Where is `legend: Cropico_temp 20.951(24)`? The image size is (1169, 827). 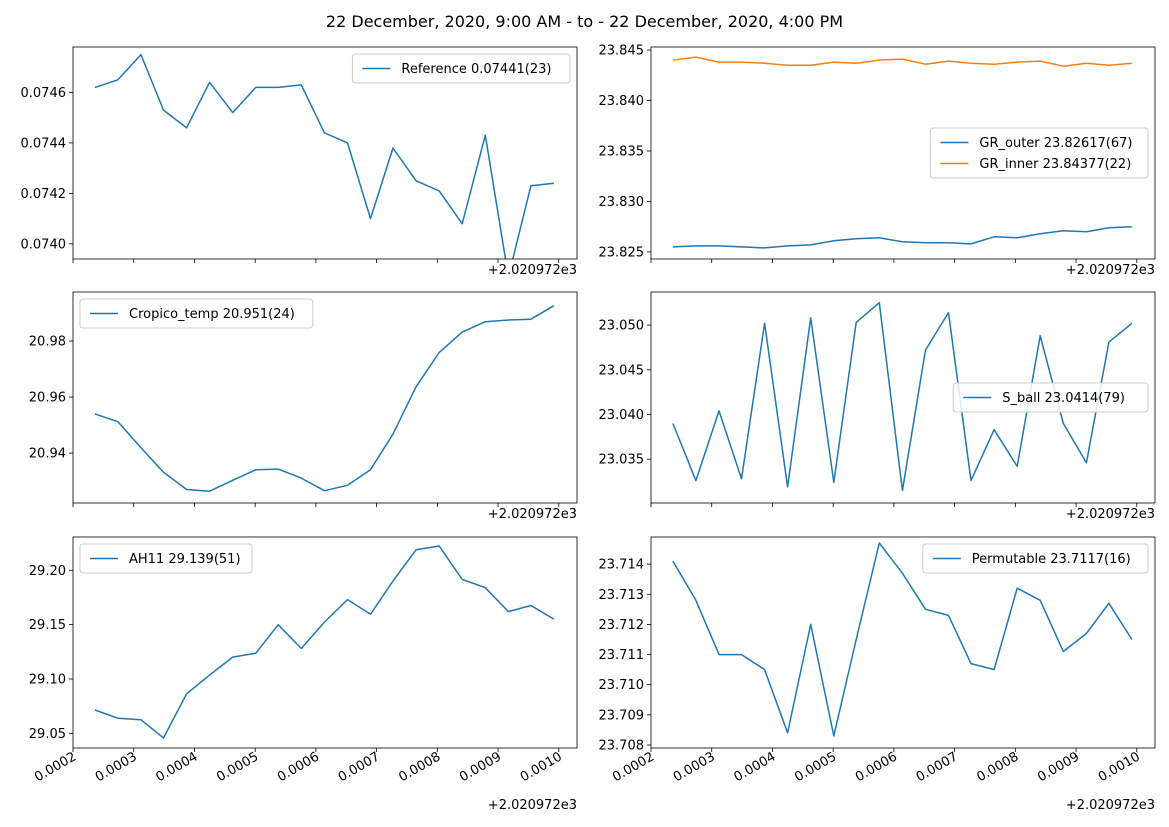 legend: Cropico_temp 20.951(24) is located at coordinates (196, 313).